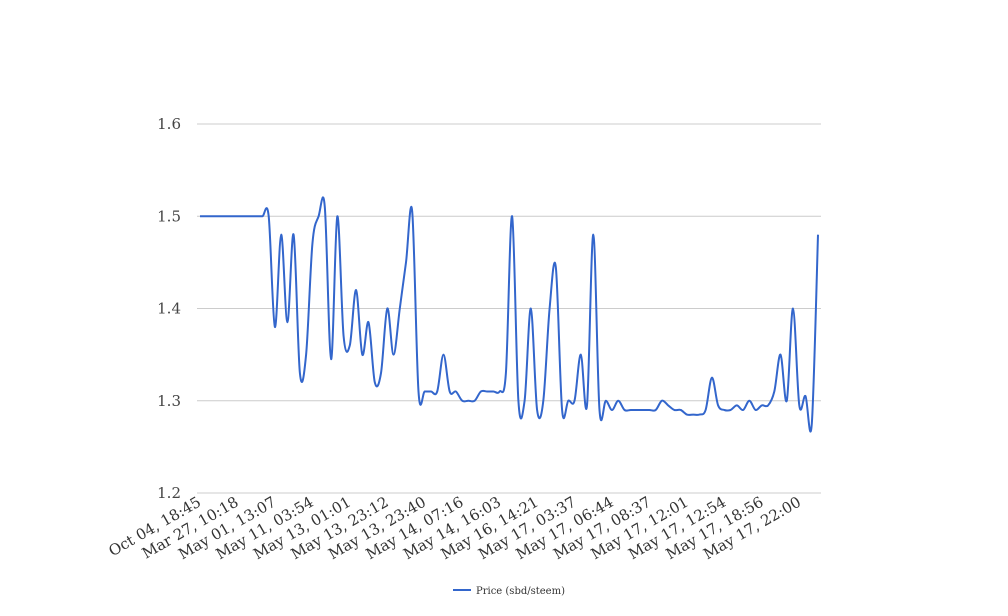 The height and width of the screenshot is (616, 1008). I want to click on y-tick-label: 1.3, so click(169, 401).